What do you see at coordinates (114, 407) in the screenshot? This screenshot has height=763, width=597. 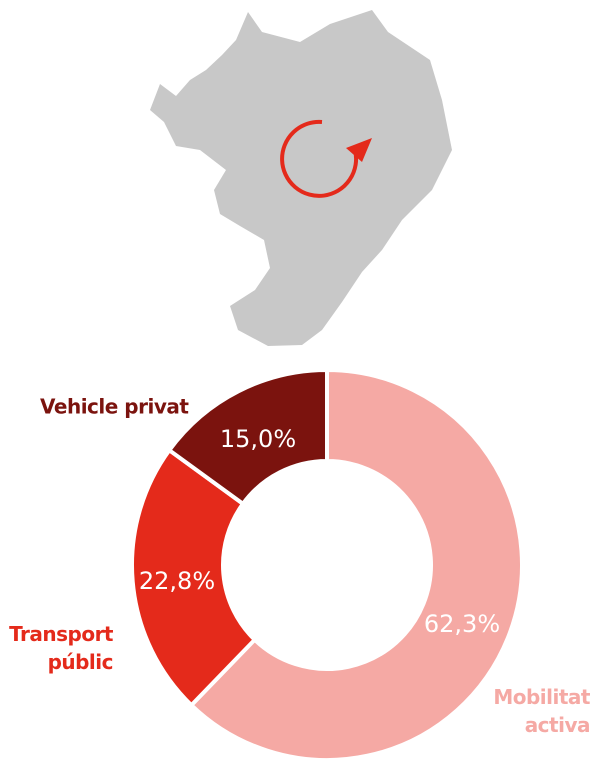 I see `category-label: Vehicle privat` at bounding box center [114, 407].